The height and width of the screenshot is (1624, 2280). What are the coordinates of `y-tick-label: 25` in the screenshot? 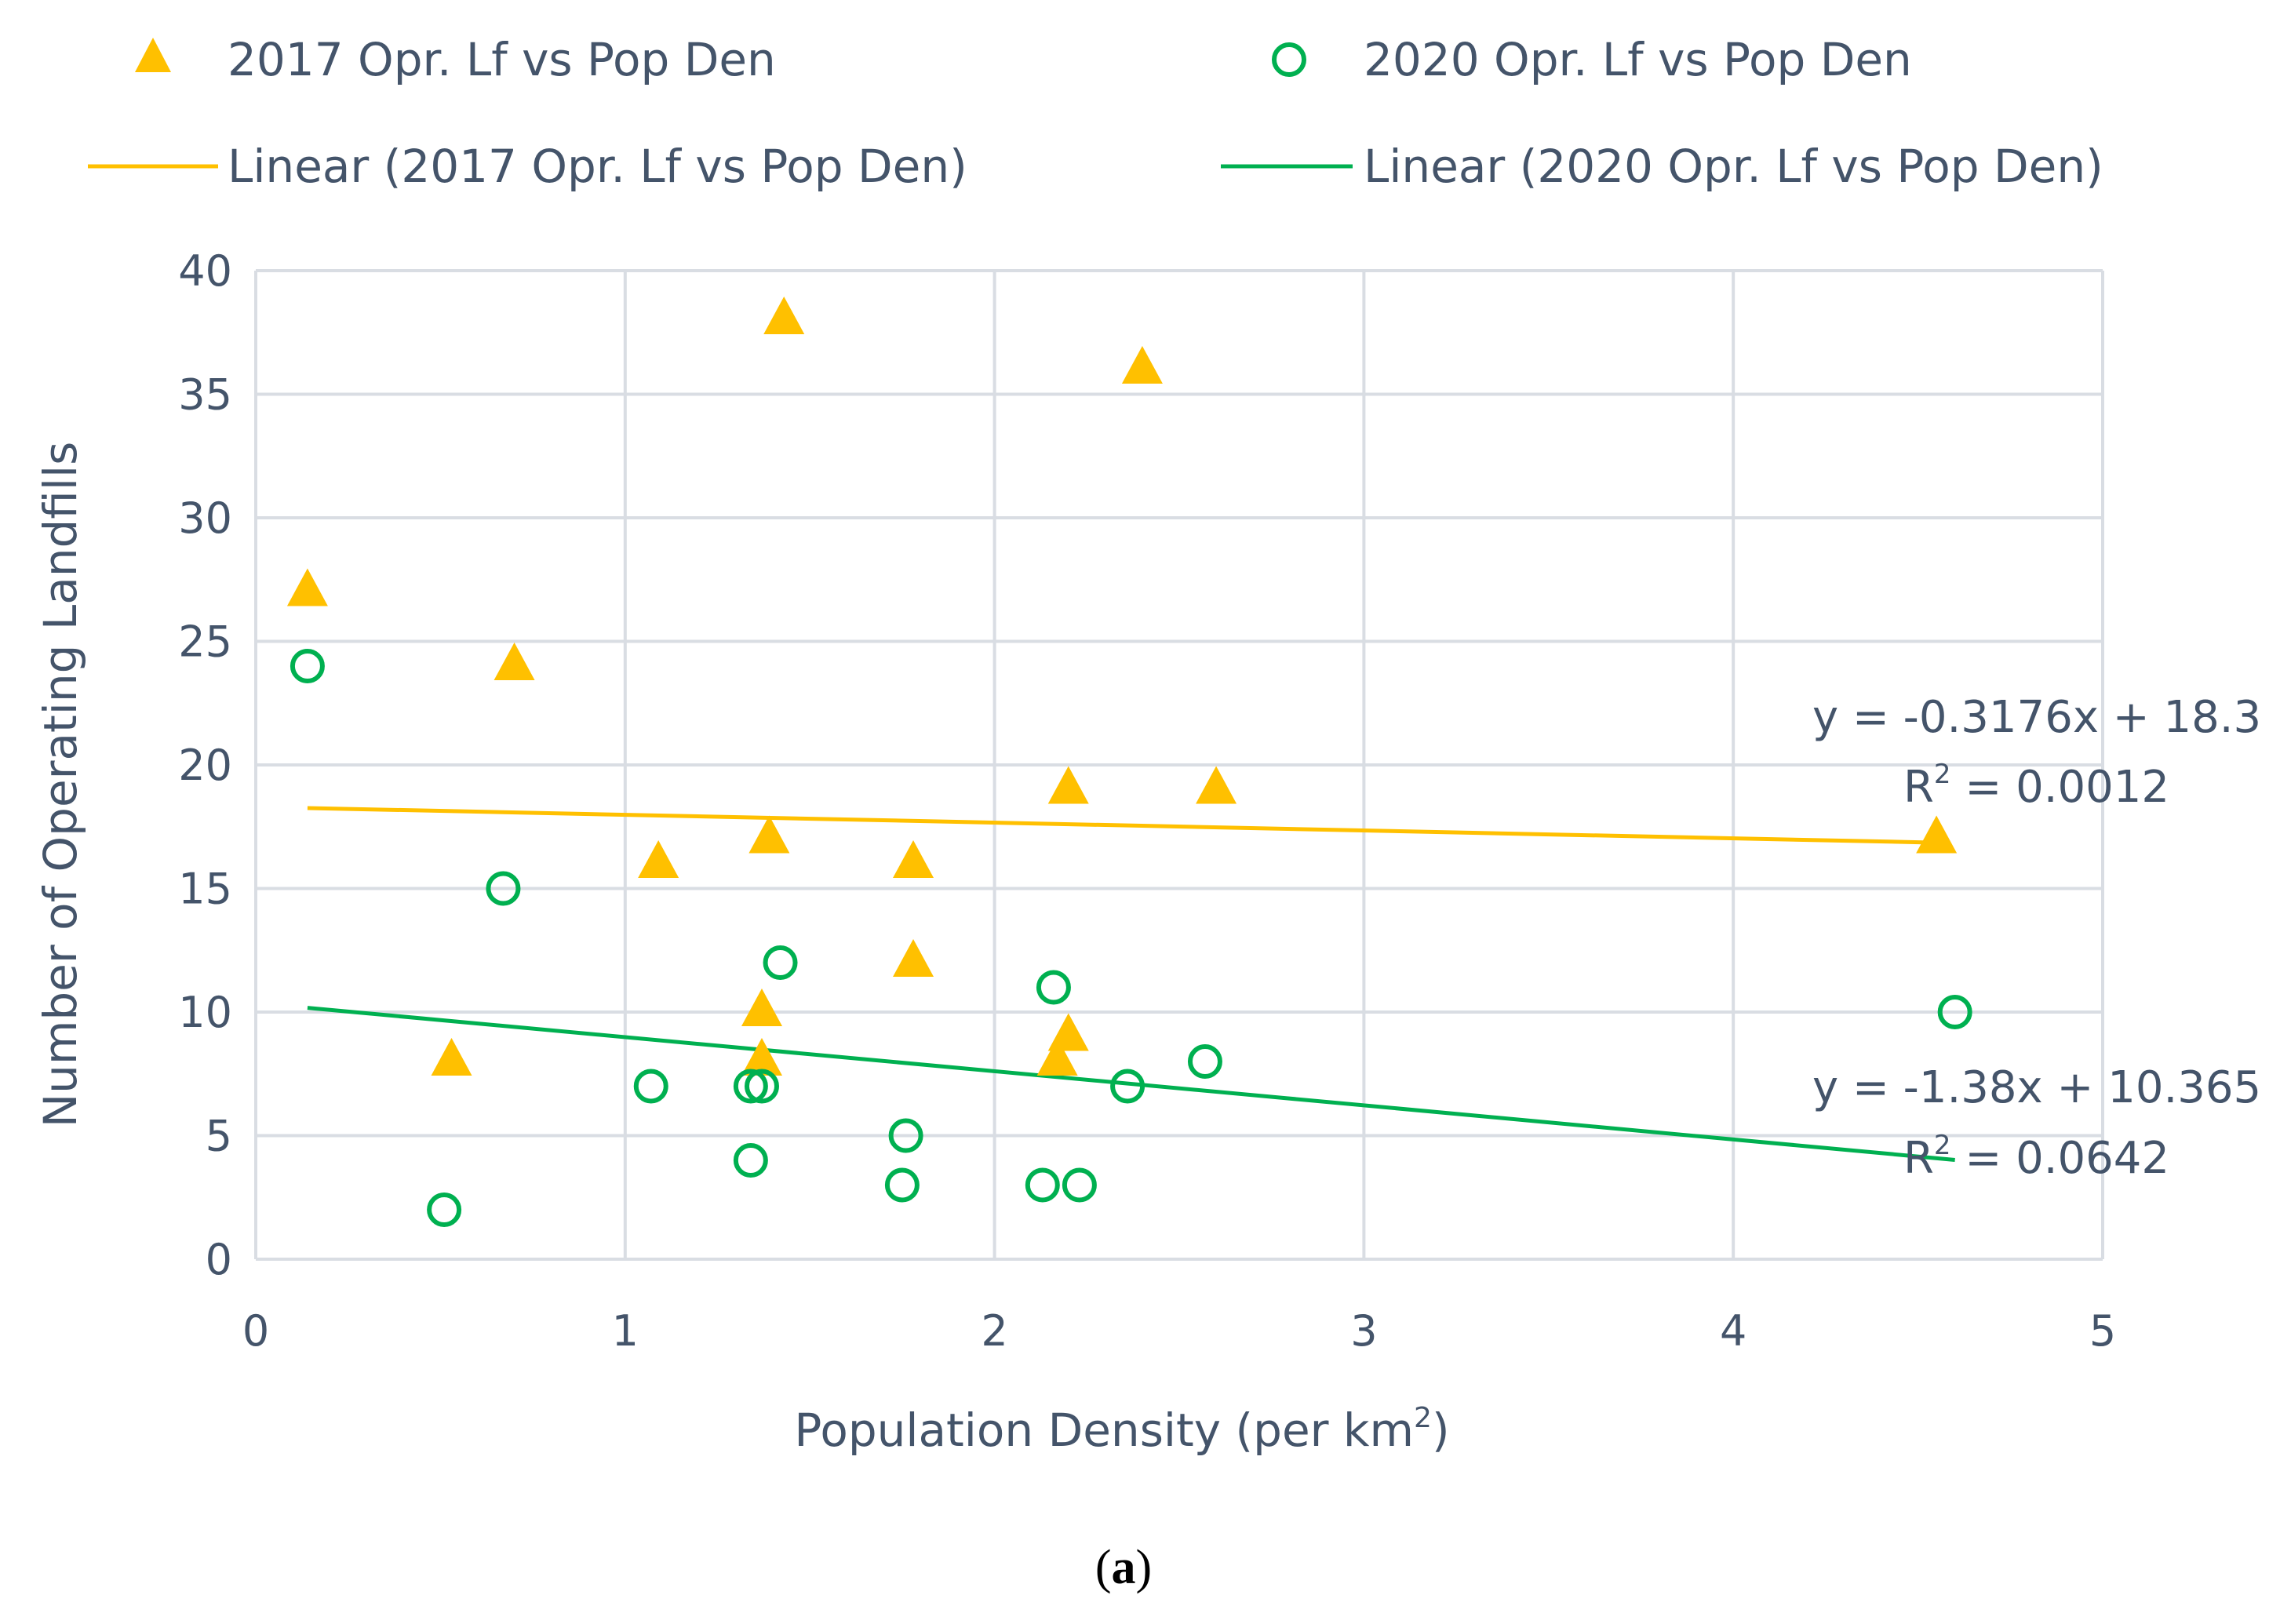 It's located at (205, 642).